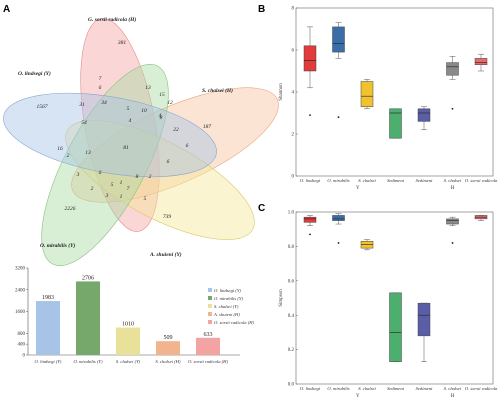  What do you see at coordinates (20, 312) in the screenshot?
I see `bar-y-tick-label: 1600` at bounding box center [20, 312].